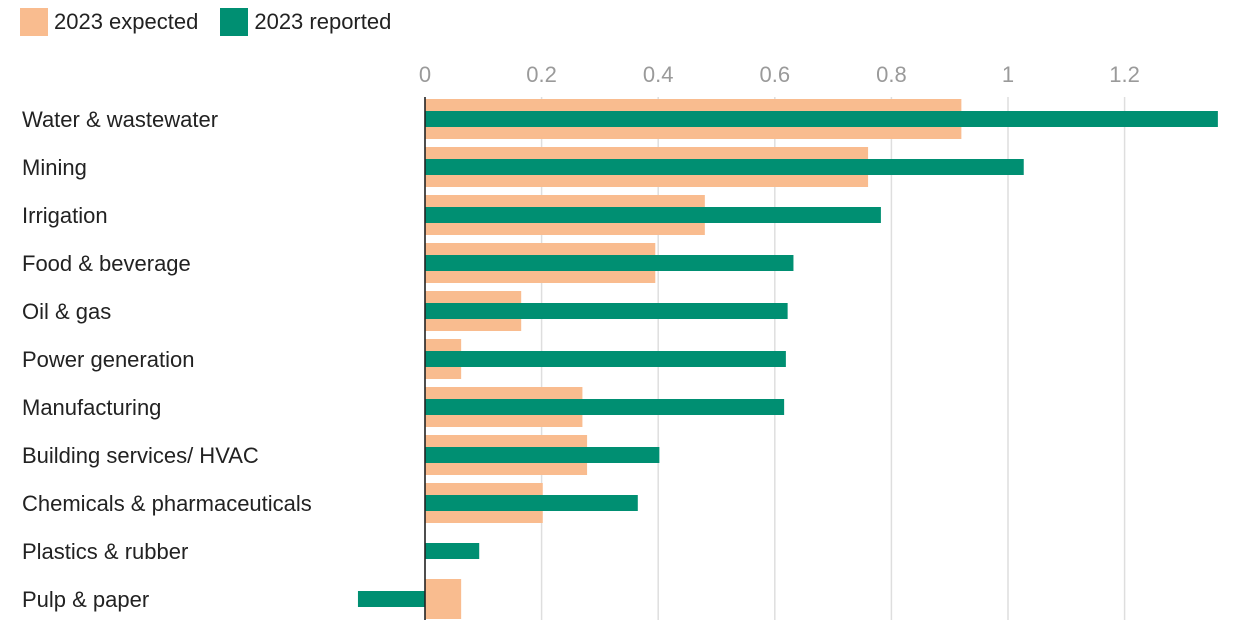 Image resolution: width=1240 pixels, height=640 pixels. I want to click on category-label: Pulp & paper, so click(85, 599).